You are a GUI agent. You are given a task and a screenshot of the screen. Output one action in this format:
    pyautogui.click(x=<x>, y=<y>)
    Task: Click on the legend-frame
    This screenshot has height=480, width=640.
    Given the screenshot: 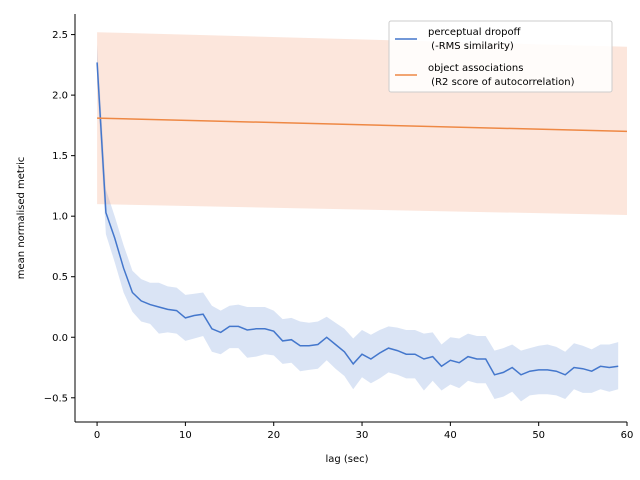 What is the action you would take?
    pyautogui.click(x=500, y=56)
    